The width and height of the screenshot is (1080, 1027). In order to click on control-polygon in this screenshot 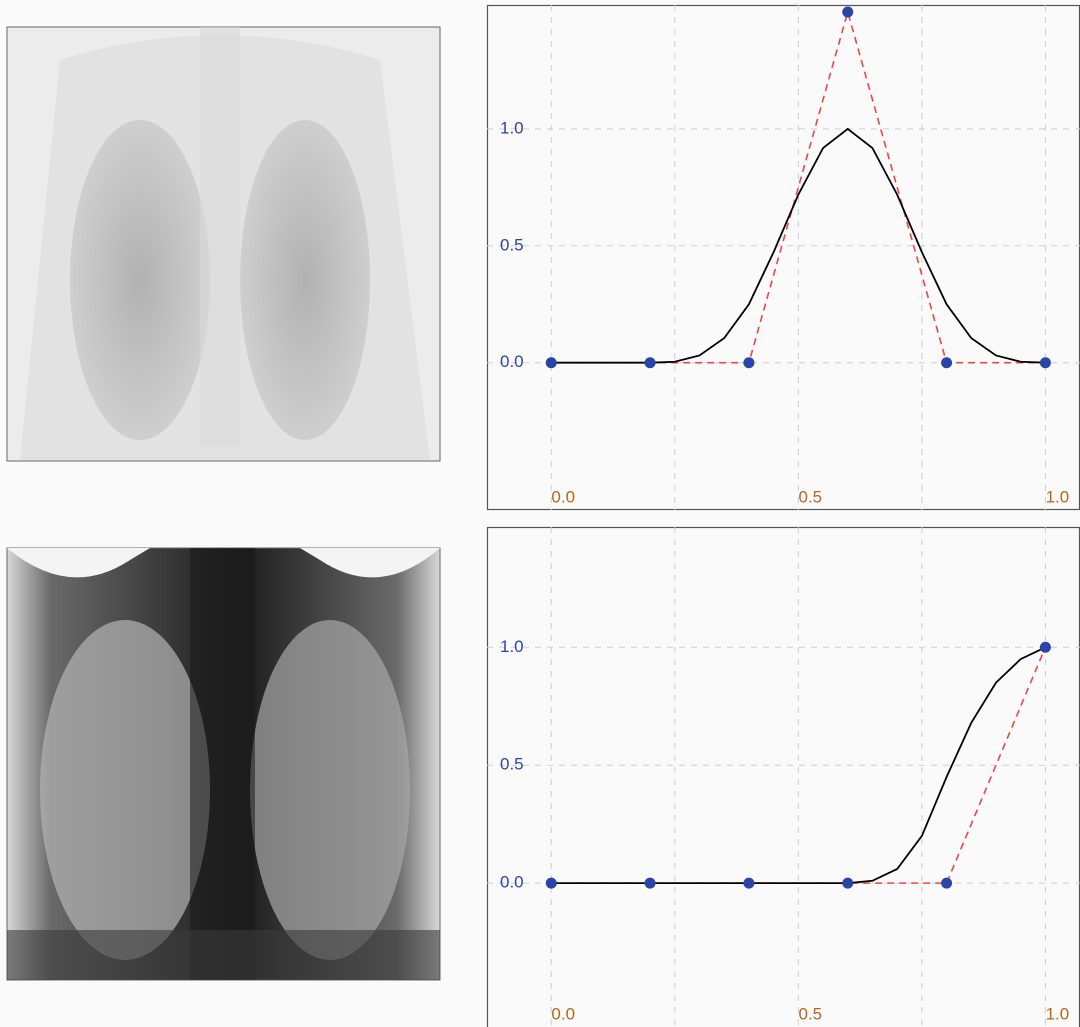, I will do `click(799, 765)`.